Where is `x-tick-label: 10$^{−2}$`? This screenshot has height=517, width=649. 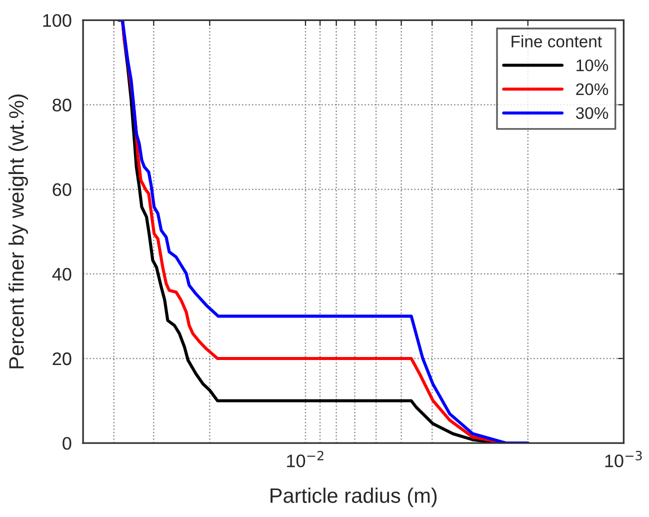 x-tick-label: 10$^{−2}$ is located at coordinates (305, 459).